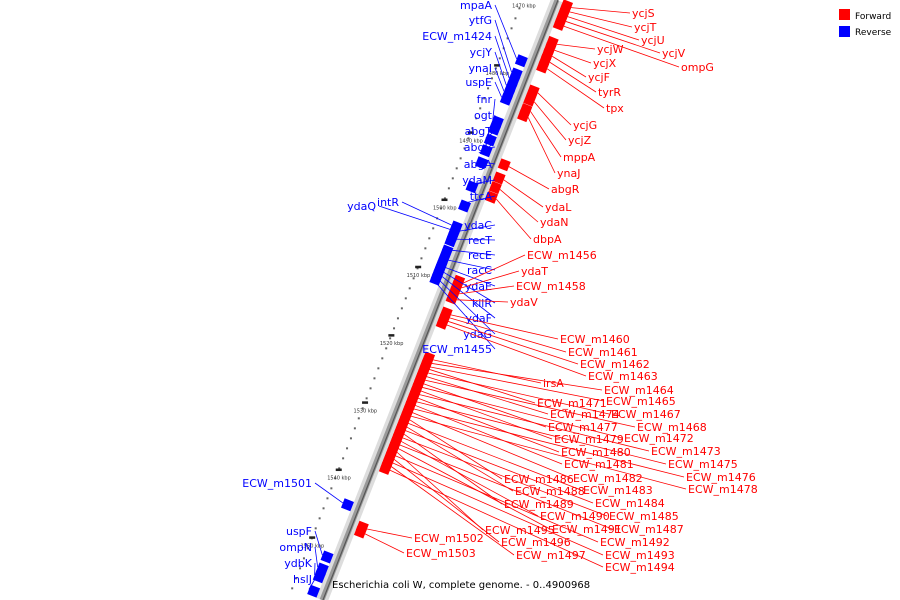 The height and width of the screenshot is (600, 900). Describe the element at coordinates (618, 490) in the screenshot. I see `forward-gene-label: ECW_m1483` at that location.